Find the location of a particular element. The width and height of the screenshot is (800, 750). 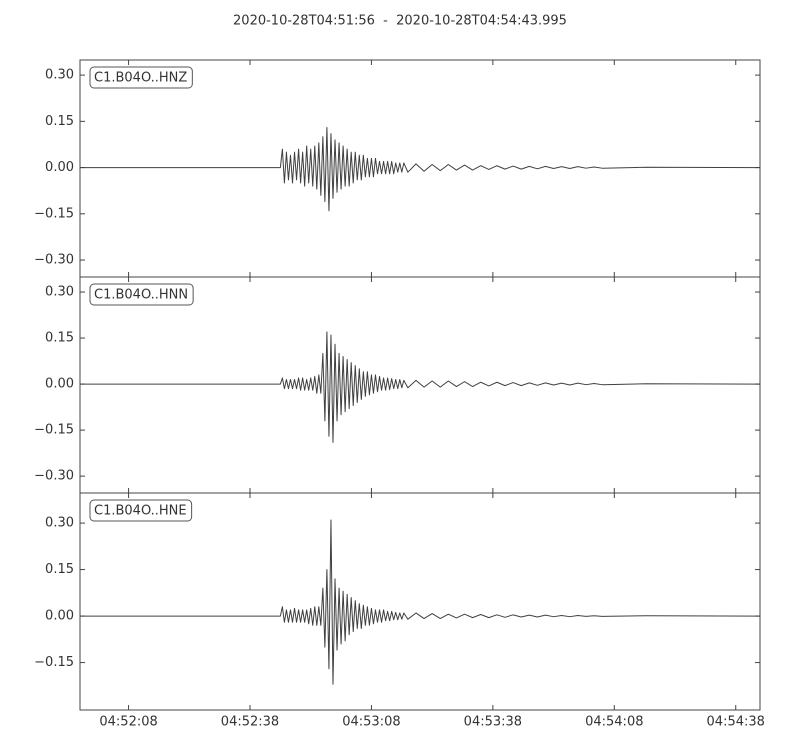

legend-label: C1.B04O..HNE is located at coordinates (140, 511).